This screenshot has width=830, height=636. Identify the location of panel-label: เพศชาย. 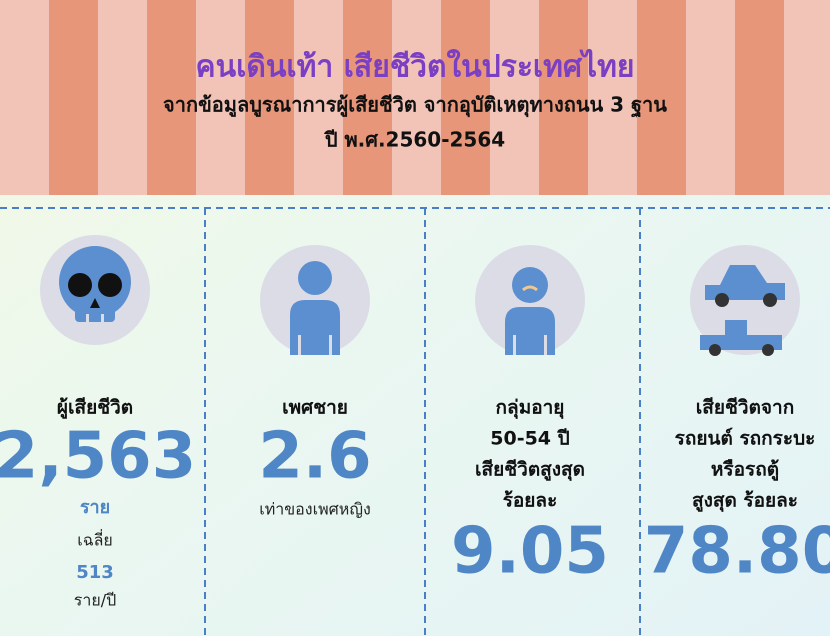
(315, 408).